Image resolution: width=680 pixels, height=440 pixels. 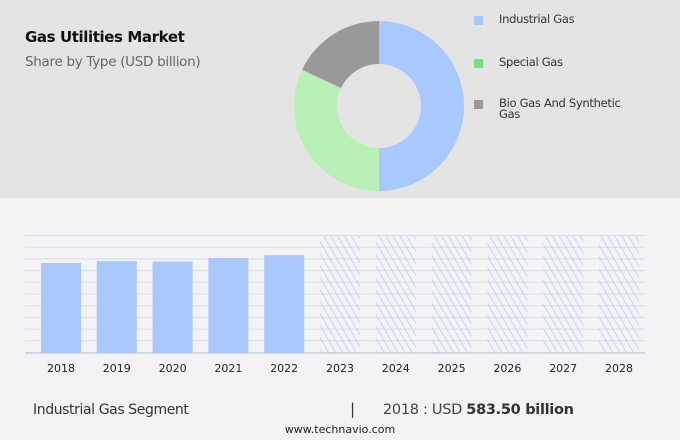 What do you see at coordinates (340, 368) in the screenshot?
I see `x-tick-label: 2023` at bounding box center [340, 368].